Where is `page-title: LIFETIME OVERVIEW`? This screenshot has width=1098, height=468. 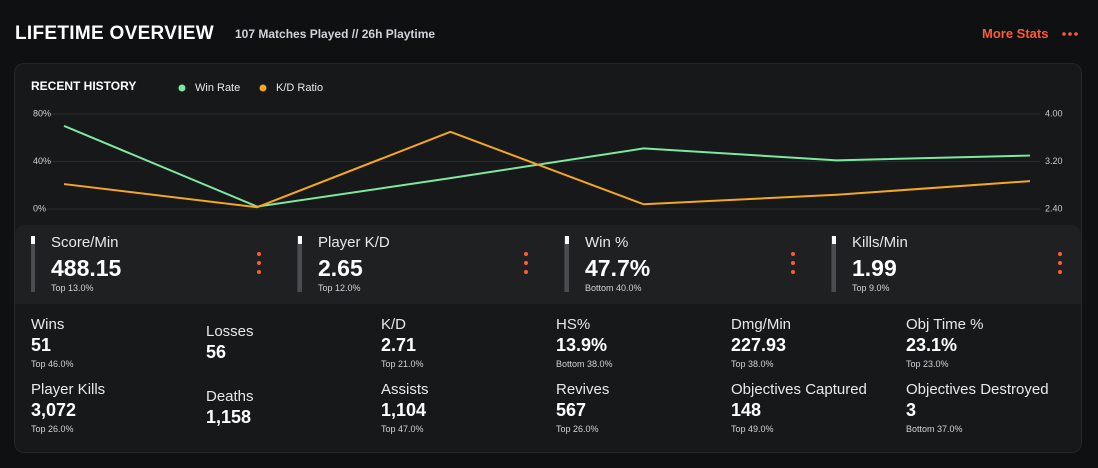 page-title: LIFETIME OVERVIEW is located at coordinates (114, 33).